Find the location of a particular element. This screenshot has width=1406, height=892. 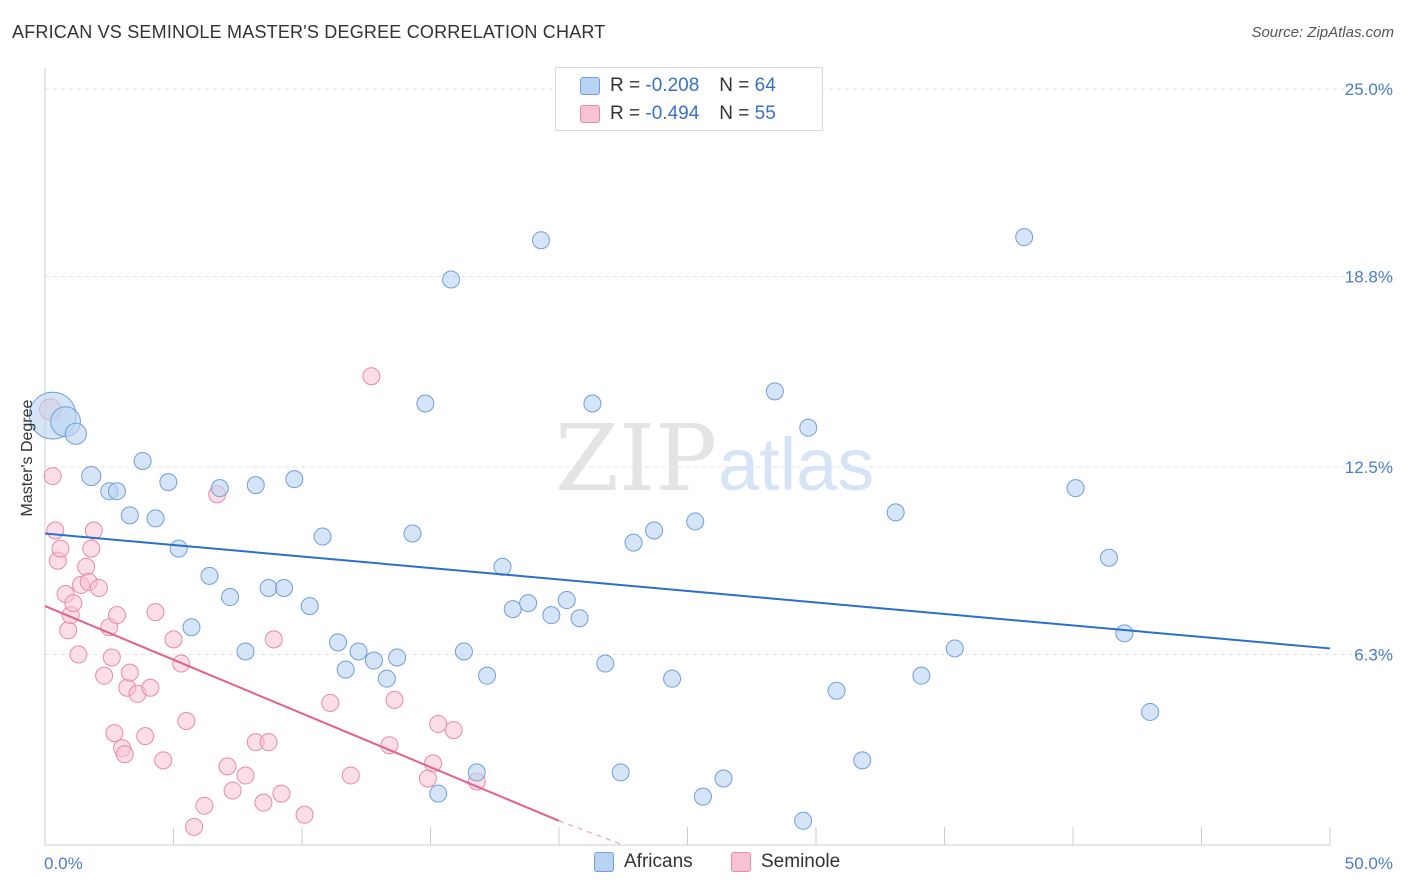

legend-n-label: N = is located at coordinates (734, 85).